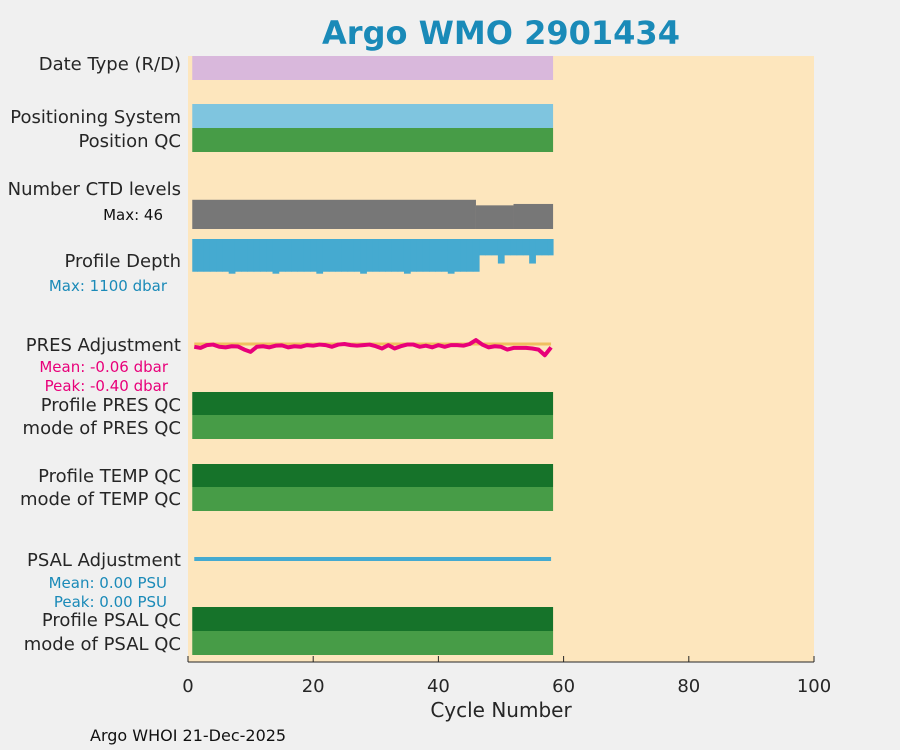  Describe the element at coordinates (373, 68) in the screenshot. I see `bar-date-type` at that location.